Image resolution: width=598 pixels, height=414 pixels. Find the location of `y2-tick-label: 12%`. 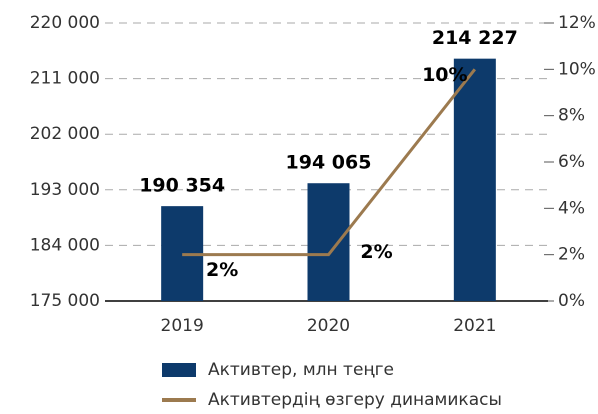

y2-tick-label: 12% is located at coordinates (577, 23).